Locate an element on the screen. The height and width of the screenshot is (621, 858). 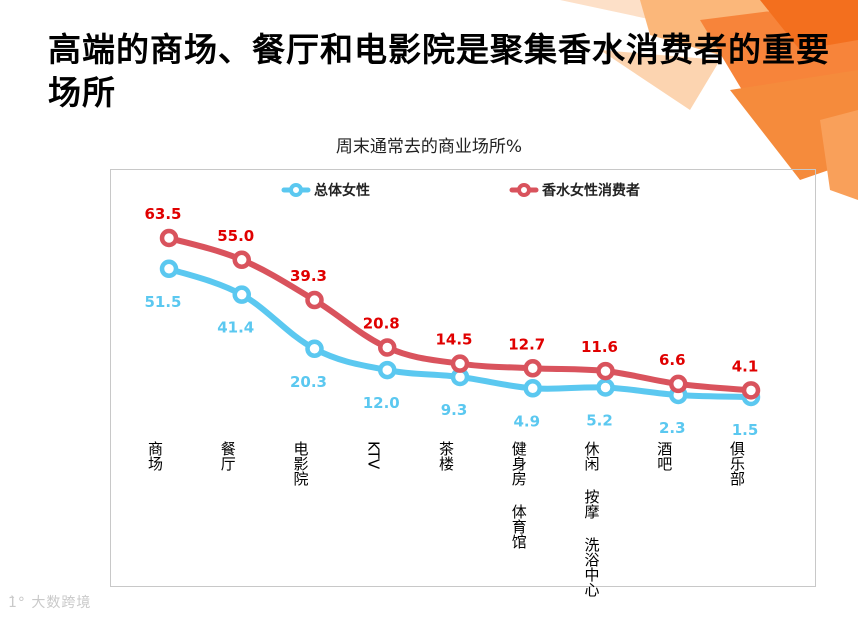
category-label-3: KTV is located at coordinates (373, 455).